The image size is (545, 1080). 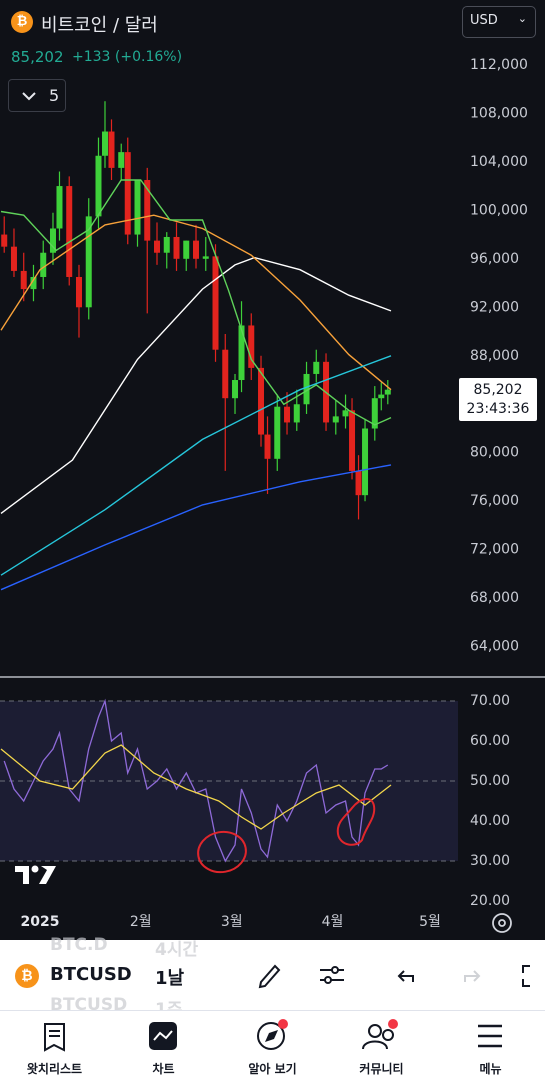 What do you see at coordinates (232, 922) in the screenshot?
I see `x-tick-label: 3월` at bounding box center [232, 922].